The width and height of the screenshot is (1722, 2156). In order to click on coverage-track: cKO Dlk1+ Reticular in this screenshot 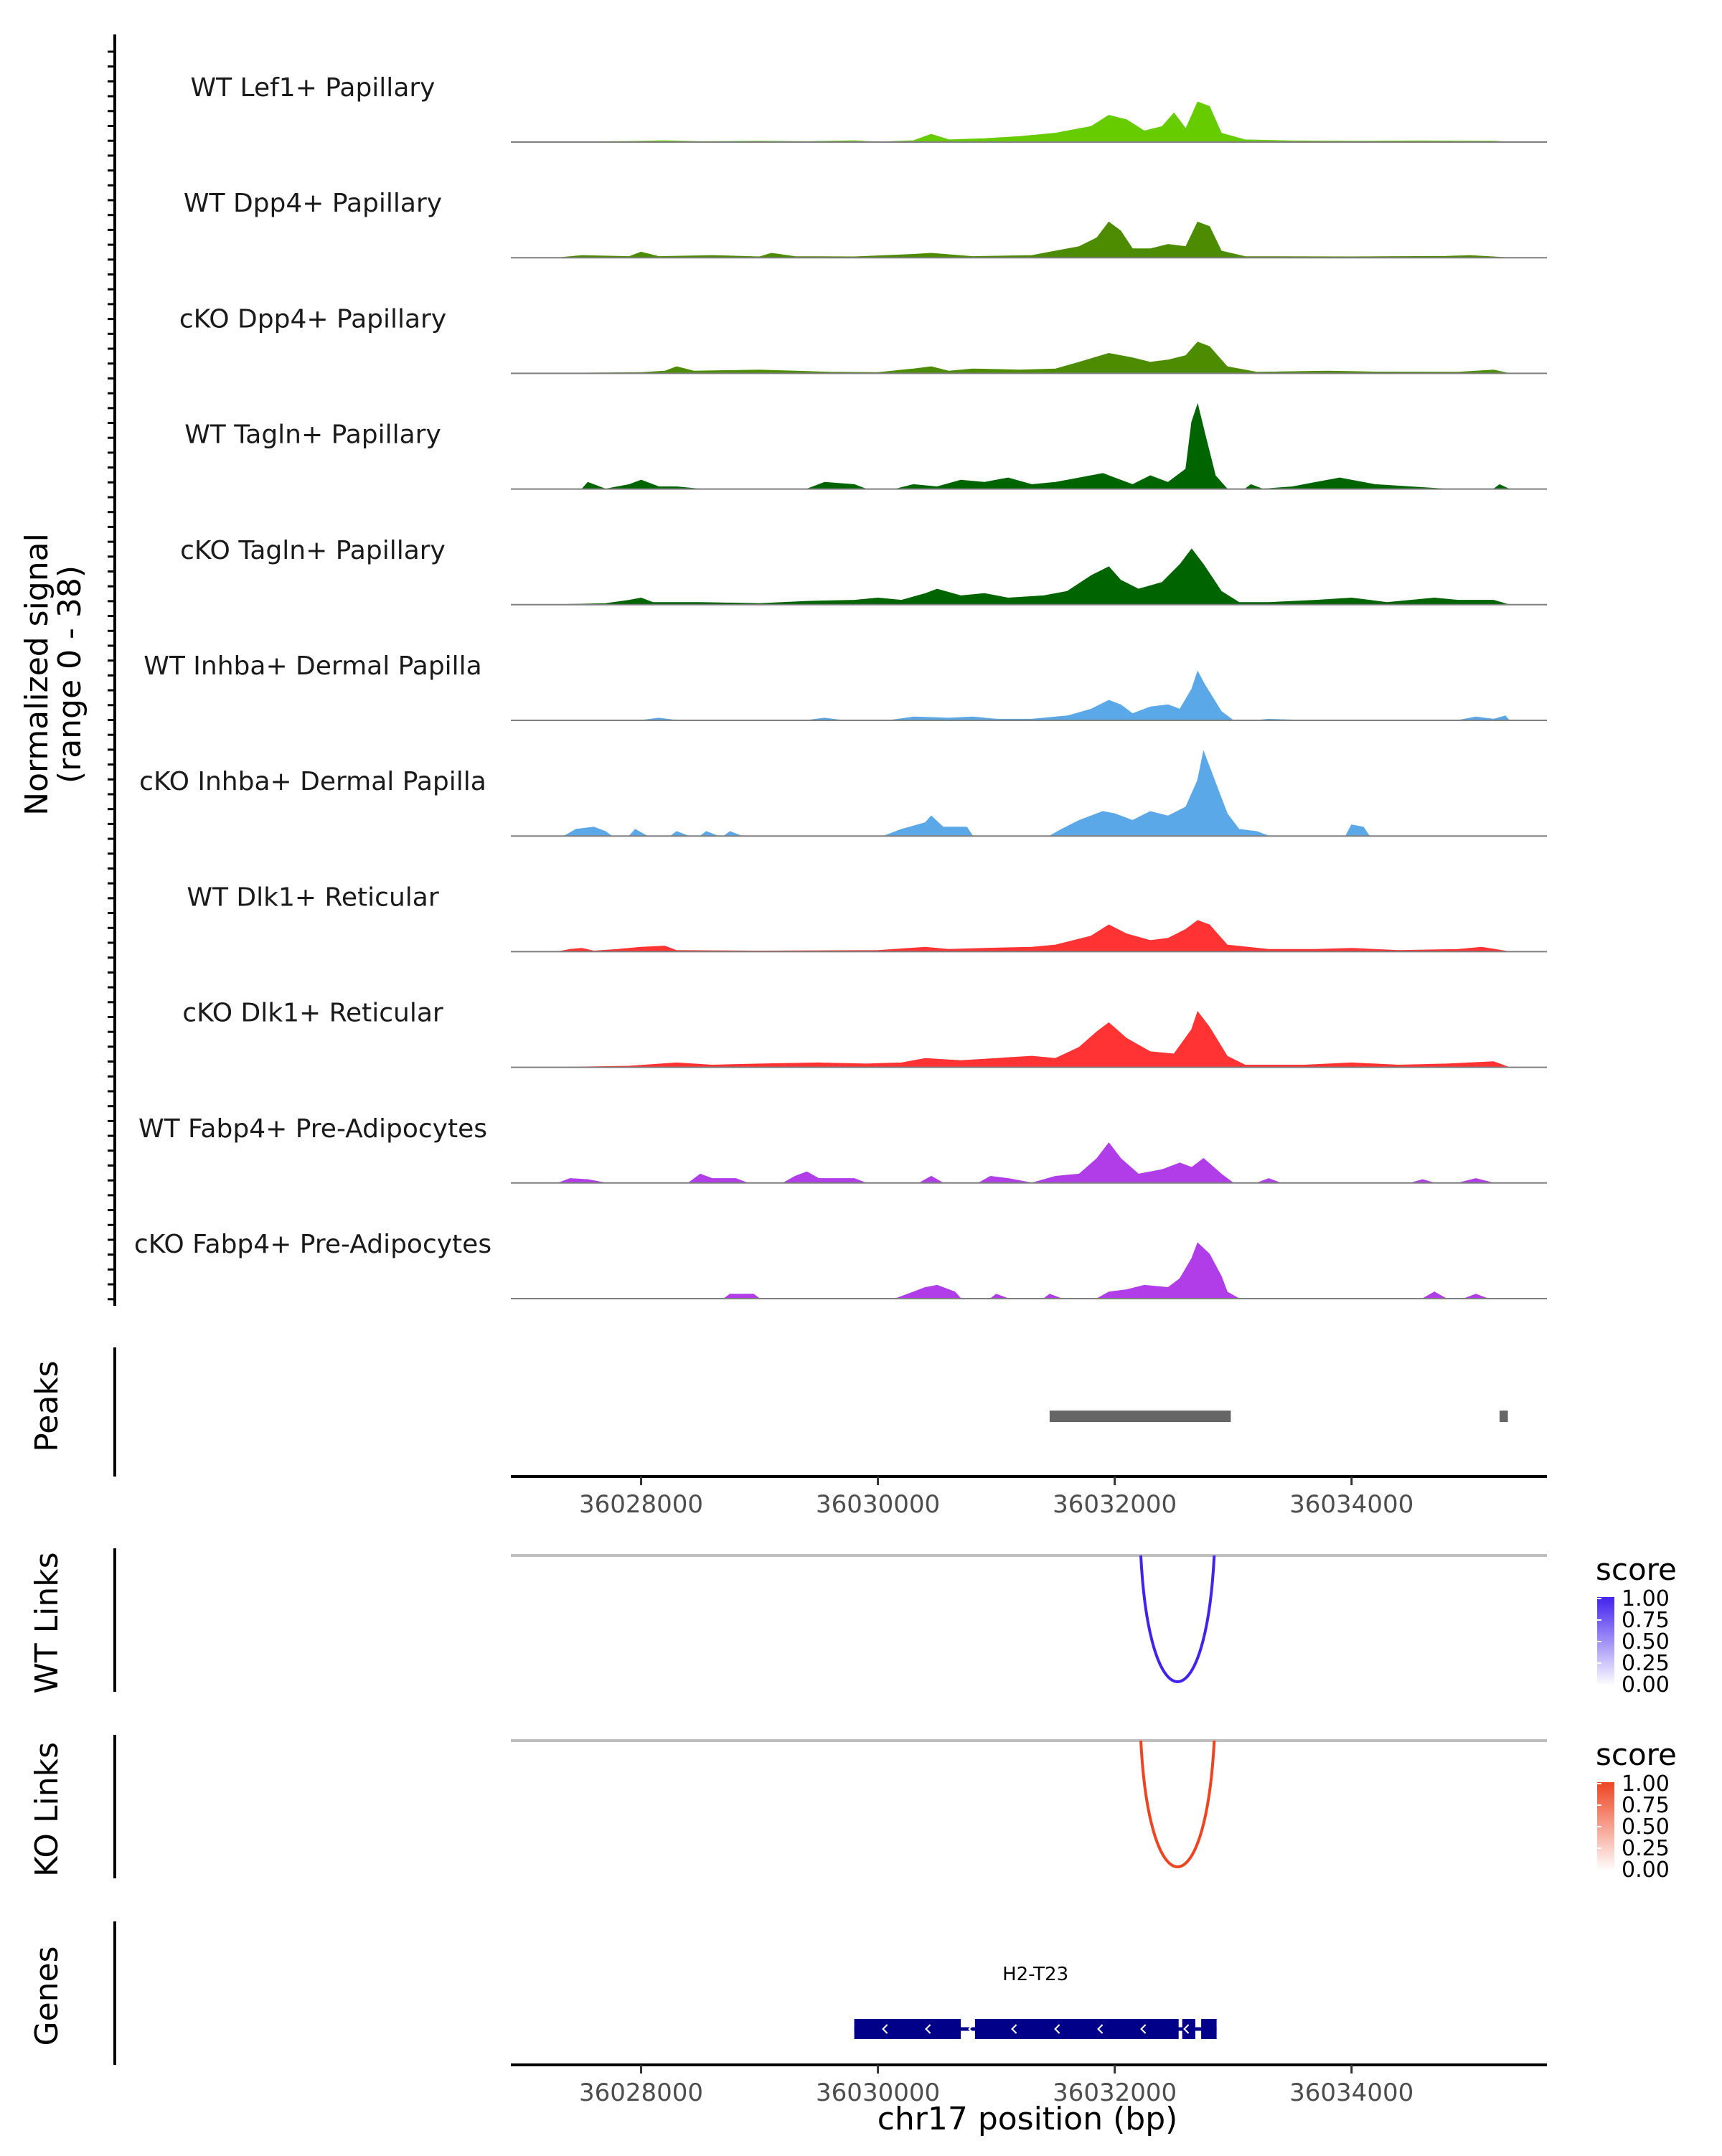, I will do `click(865, 1034)`.